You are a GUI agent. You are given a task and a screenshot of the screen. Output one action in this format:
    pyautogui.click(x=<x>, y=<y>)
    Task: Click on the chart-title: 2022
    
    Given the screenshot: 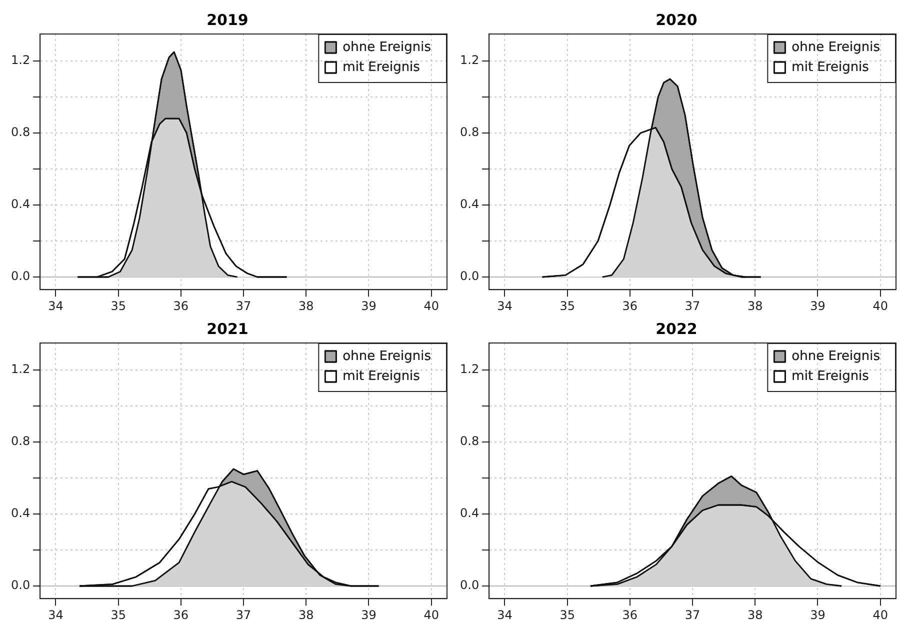 What is the action you would take?
    pyautogui.click(x=677, y=329)
    